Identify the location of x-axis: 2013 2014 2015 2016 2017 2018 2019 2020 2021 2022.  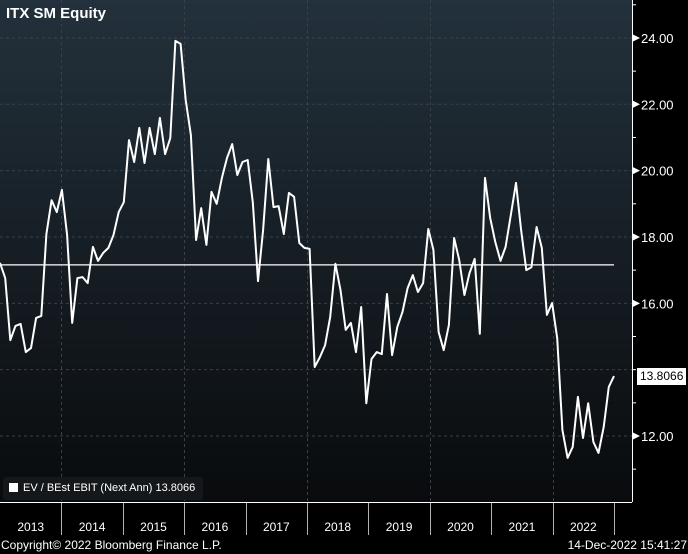
(316, 518).